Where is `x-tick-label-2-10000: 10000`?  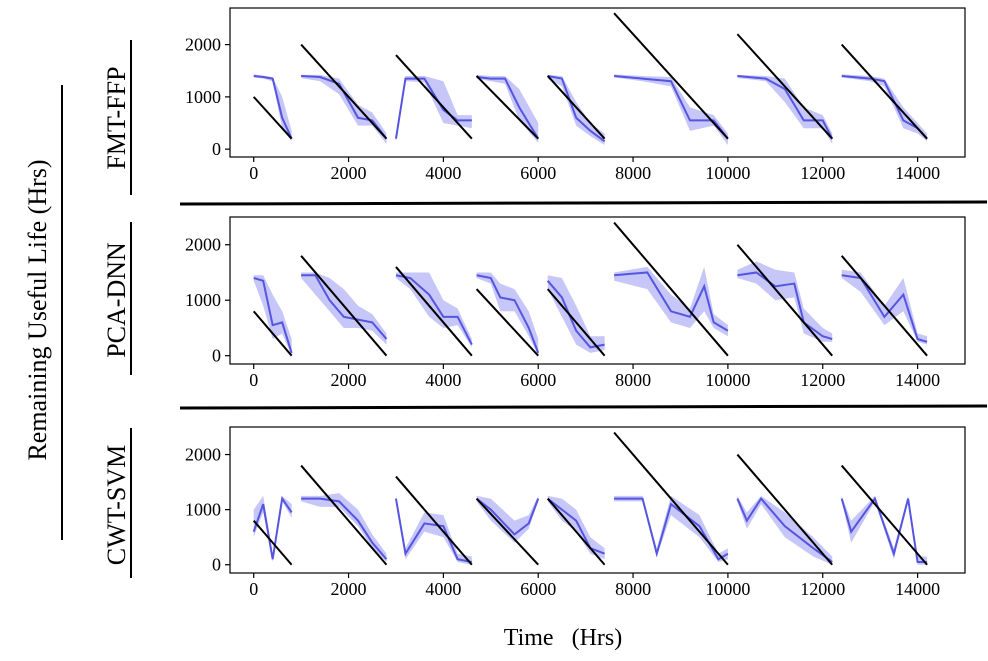 x-tick-label-2-10000: 10000 is located at coordinates (727, 589).